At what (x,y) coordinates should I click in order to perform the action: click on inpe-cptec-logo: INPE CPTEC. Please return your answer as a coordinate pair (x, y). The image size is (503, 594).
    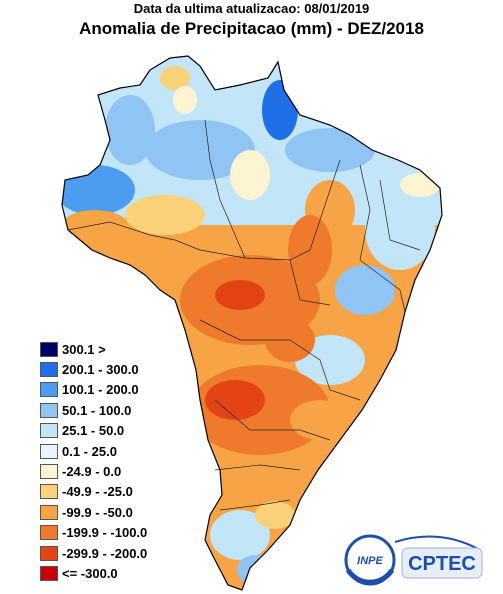
    Looking at the image, I should click on (413, 560).